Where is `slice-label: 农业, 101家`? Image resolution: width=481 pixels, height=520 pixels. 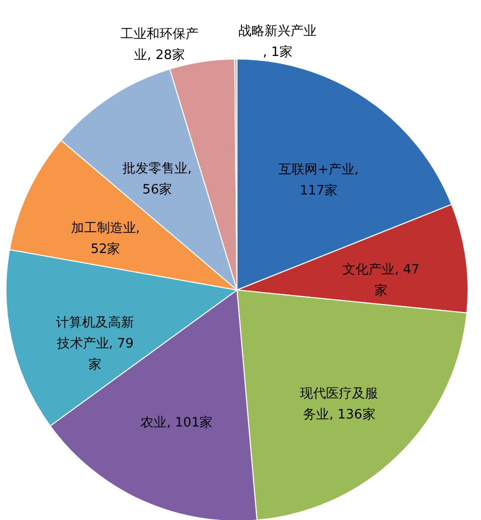 slice-label: 农业, 101家 is located at coordinates (176, 422).